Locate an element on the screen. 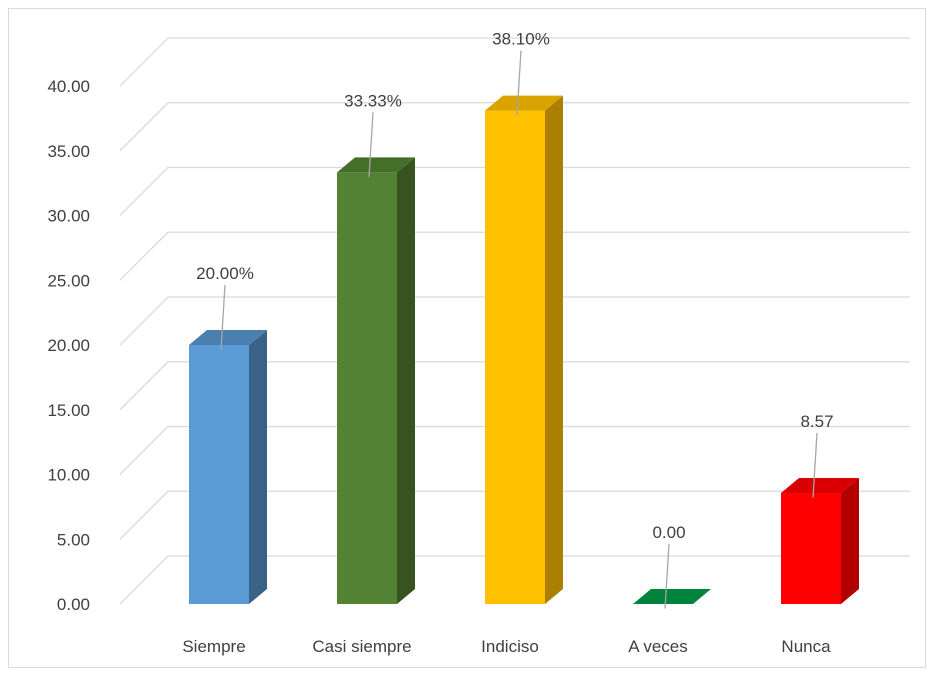  data-label: 38.10% is located at coordinates (521, 39).